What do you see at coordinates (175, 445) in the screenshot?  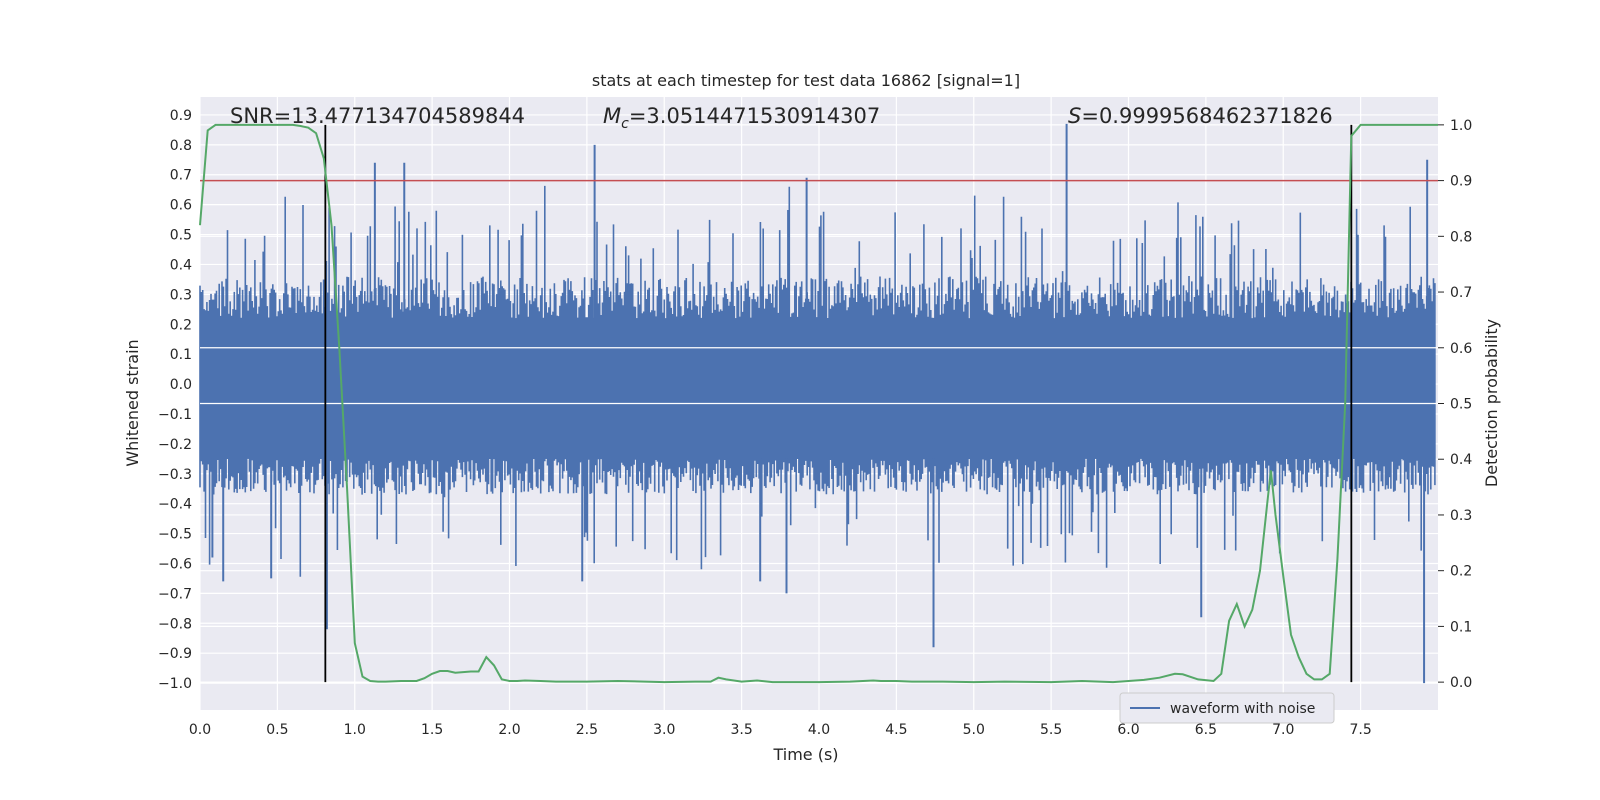 I see `y-tick-label: −0.2` at bounding box center [175, 445].